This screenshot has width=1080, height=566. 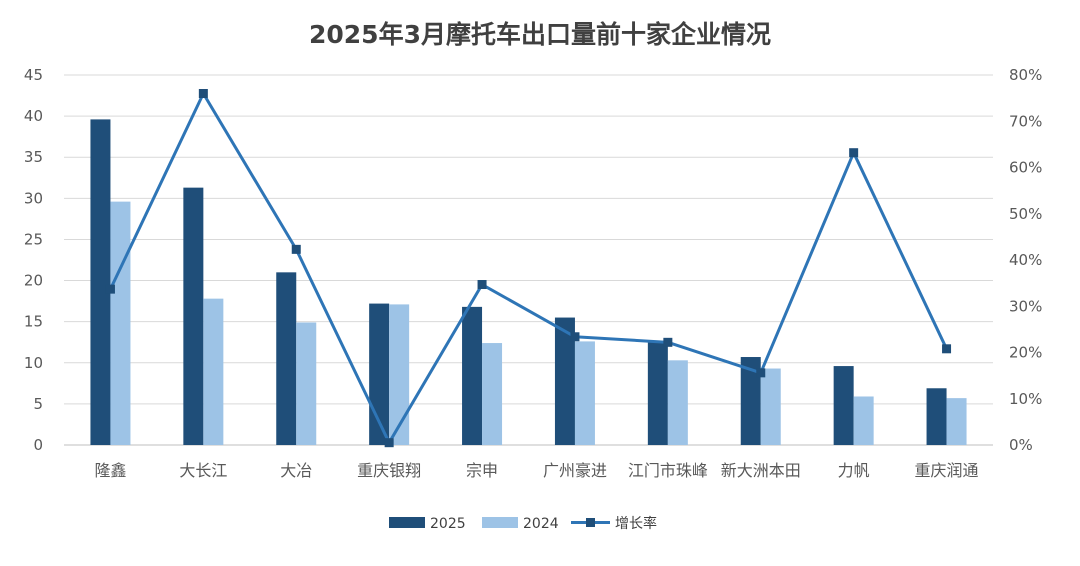 What do you see at coordinates (33, 322) in the screenshot?
I see `left-tick-label: 15` at bounding box center [33, 322].